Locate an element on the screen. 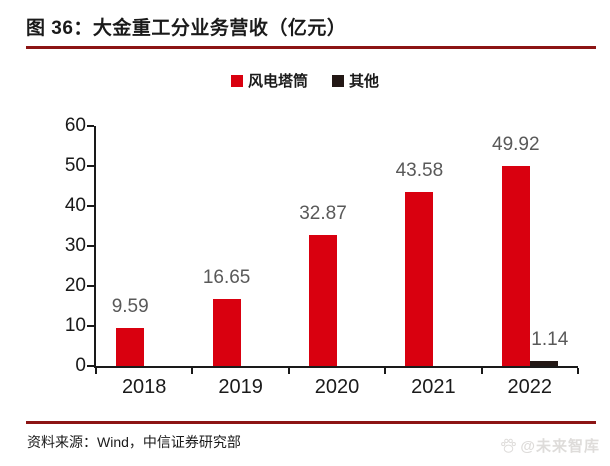 The image size is (610, 466). y-tick-label: 30 is located at coordinates (75, 245).